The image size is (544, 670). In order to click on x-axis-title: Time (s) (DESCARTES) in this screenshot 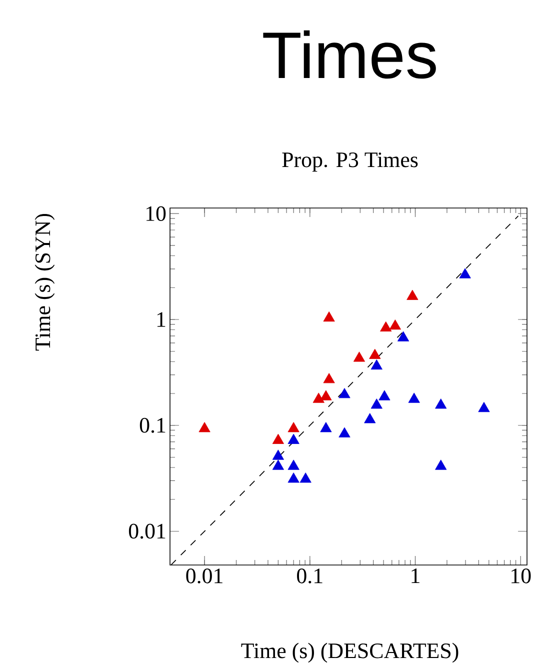, I will do `click(349, 652)`.